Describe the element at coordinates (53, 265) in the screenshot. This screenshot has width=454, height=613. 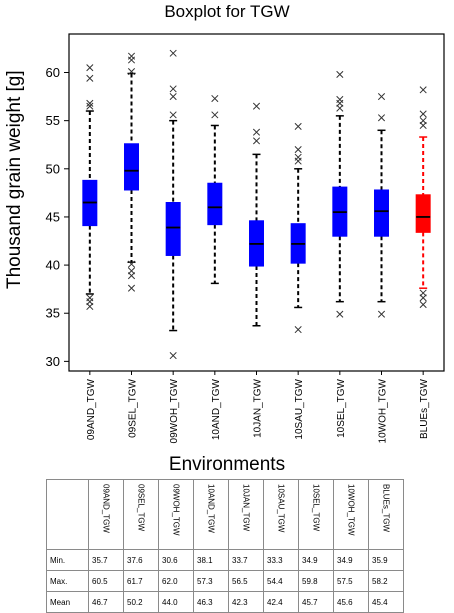
I see `y-tick-label: 40` at that location.